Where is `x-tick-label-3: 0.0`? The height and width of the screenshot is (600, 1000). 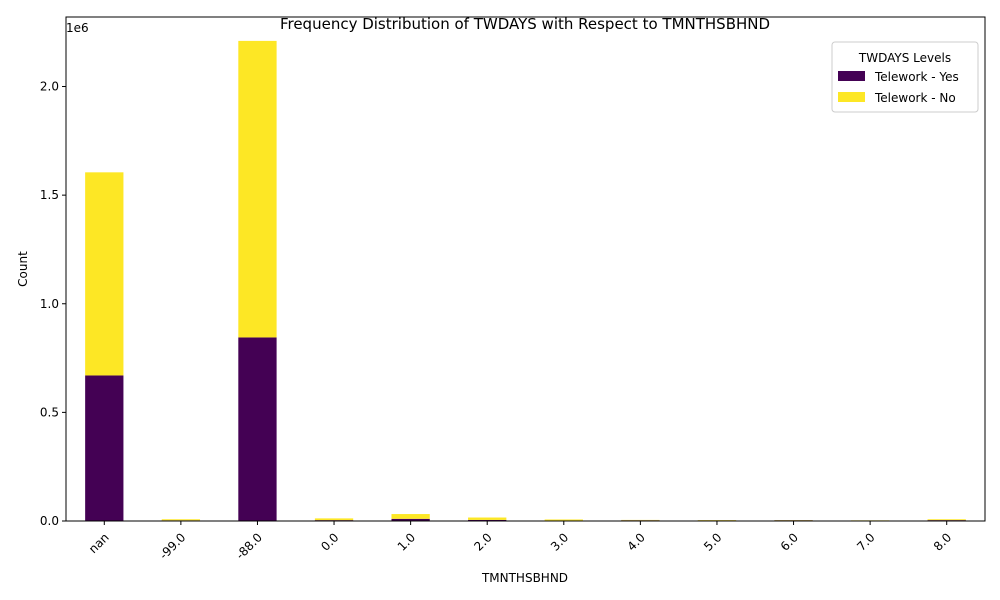 x-tick-label-3: 0.0 is located at coordinates (329, 541).